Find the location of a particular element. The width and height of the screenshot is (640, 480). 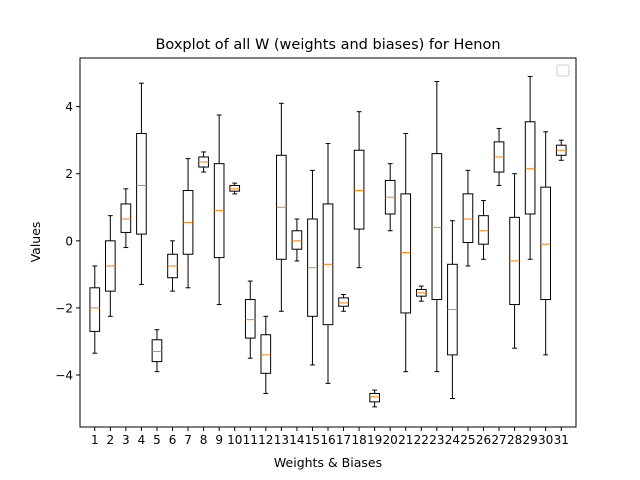

x-tick-label: 18 is located at coordinates (358, 440).